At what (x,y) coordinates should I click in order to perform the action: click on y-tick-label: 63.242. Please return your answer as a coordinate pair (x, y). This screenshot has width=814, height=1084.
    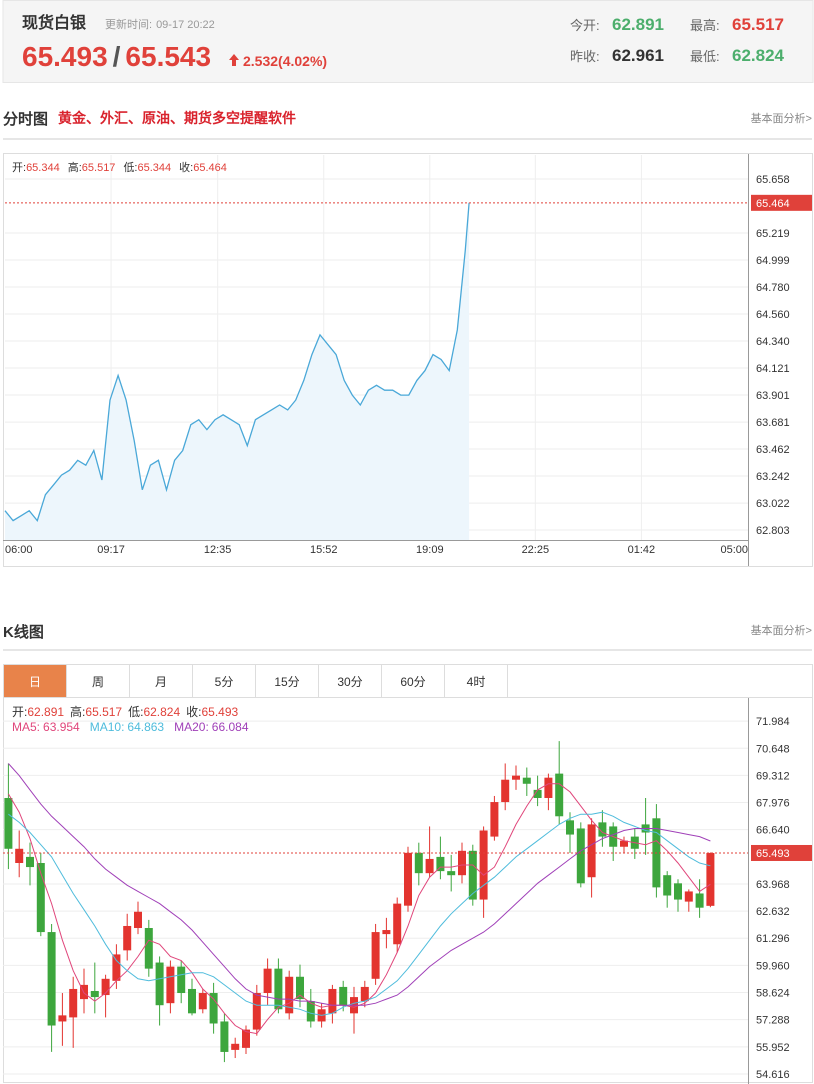
    Looking at the image, I should click on (773, 477).